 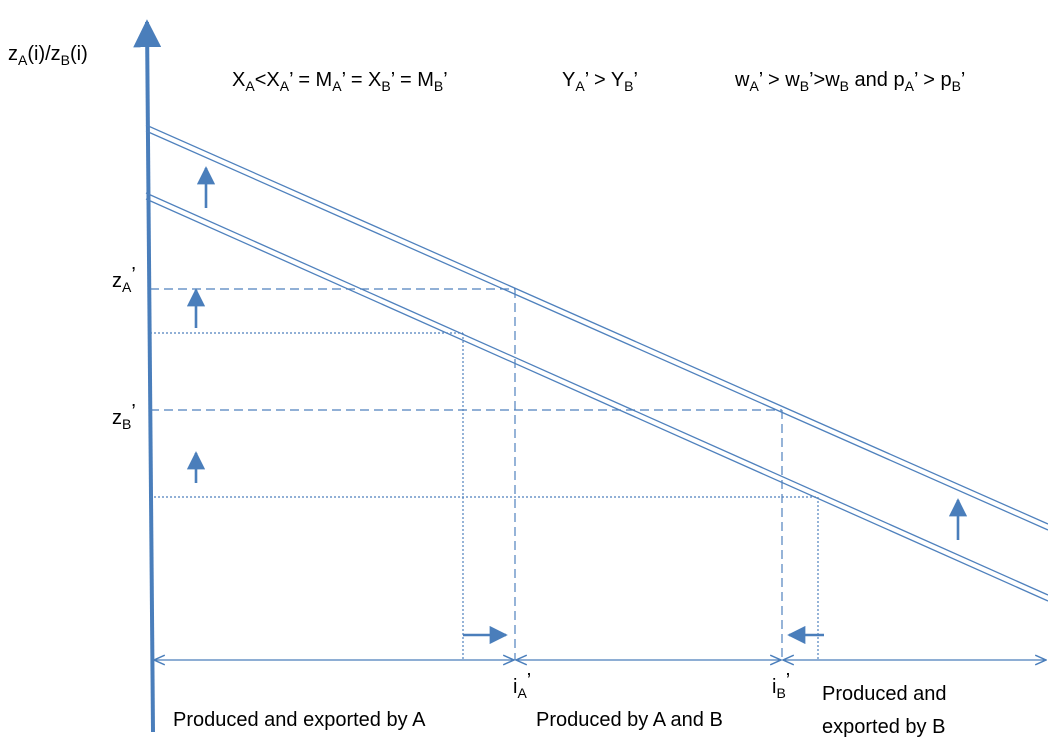 What do you see at coordinates (781, 685) in the screenshot?
I see `tick-label-iB: iB’` at bounding box center [781, 685].